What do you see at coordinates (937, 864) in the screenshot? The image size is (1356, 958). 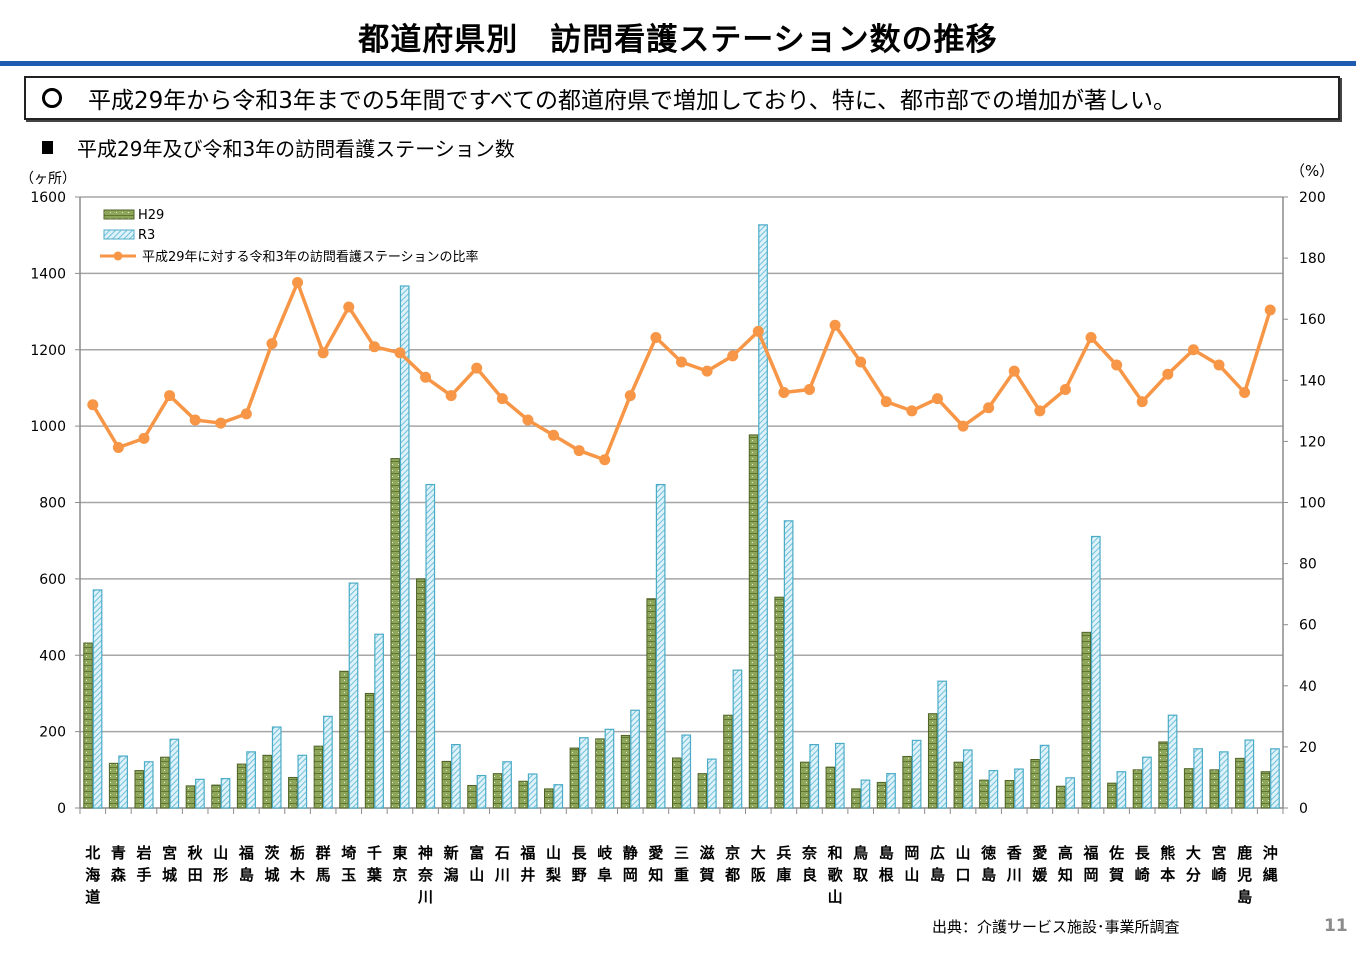 I see `category-label: 広島` at bounding box center [937, 864].